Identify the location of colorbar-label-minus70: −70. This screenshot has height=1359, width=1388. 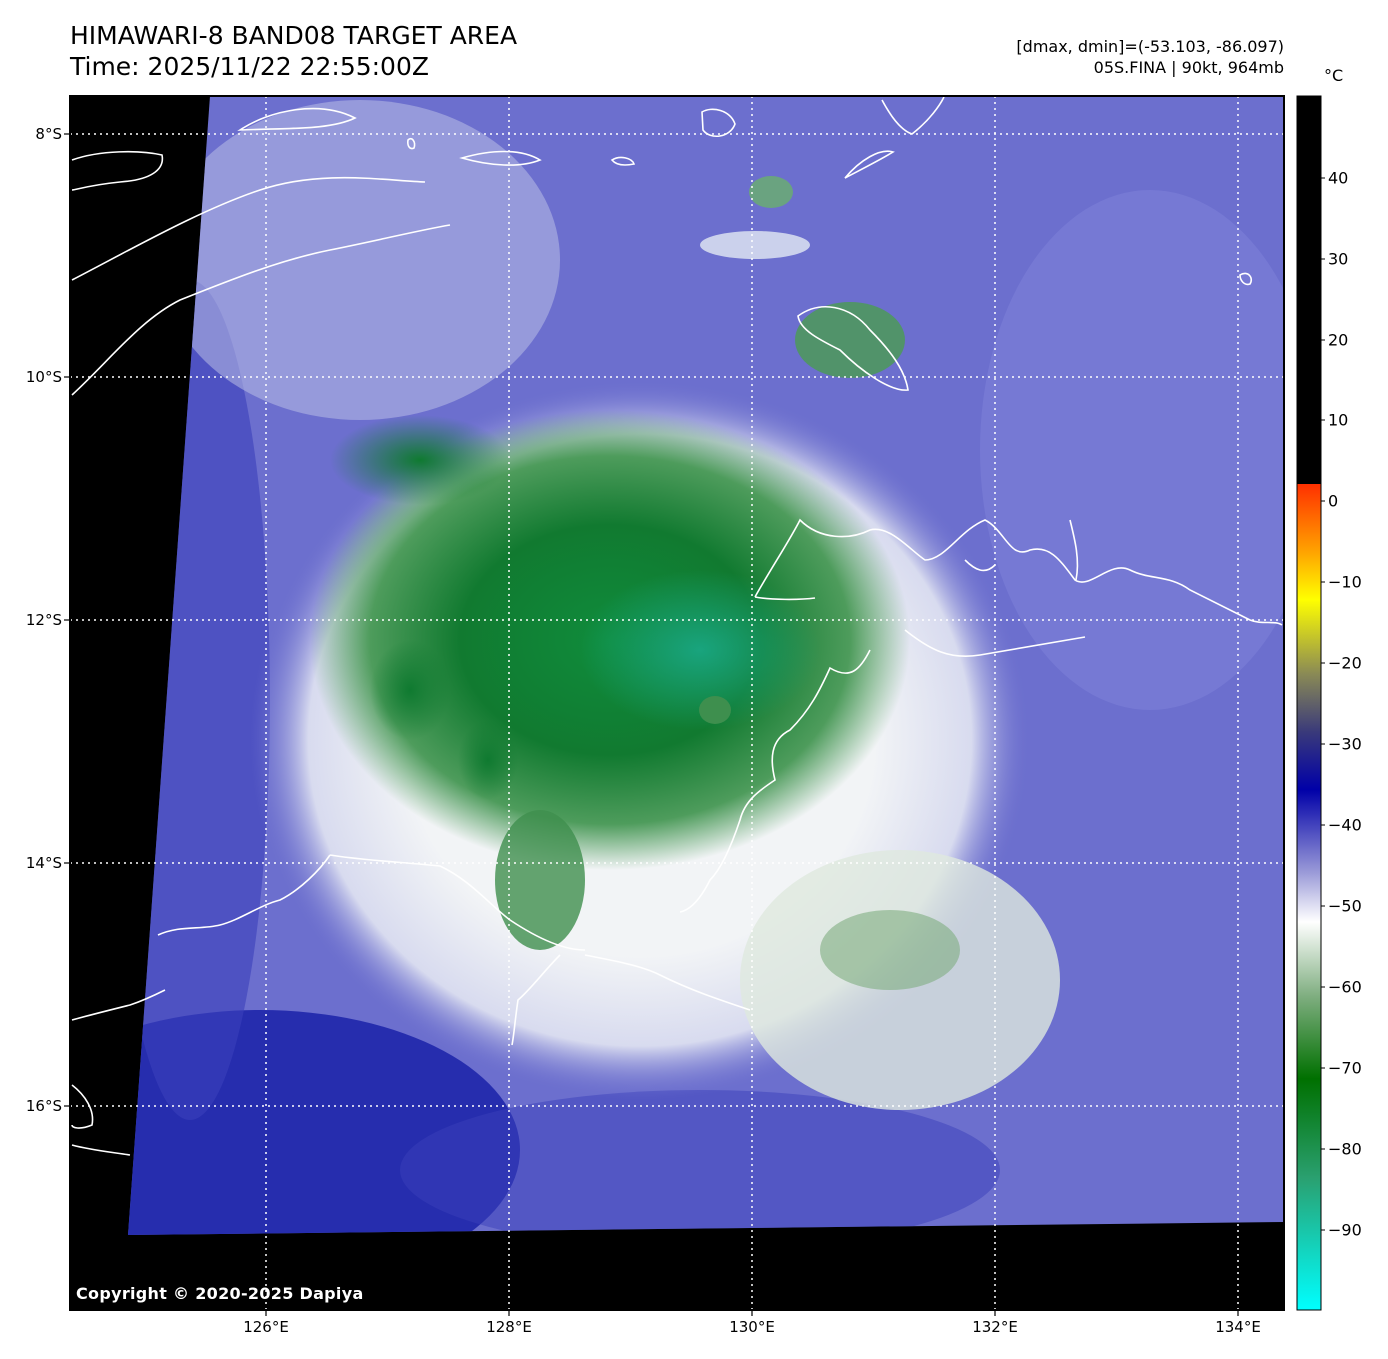
(1345, 1068).